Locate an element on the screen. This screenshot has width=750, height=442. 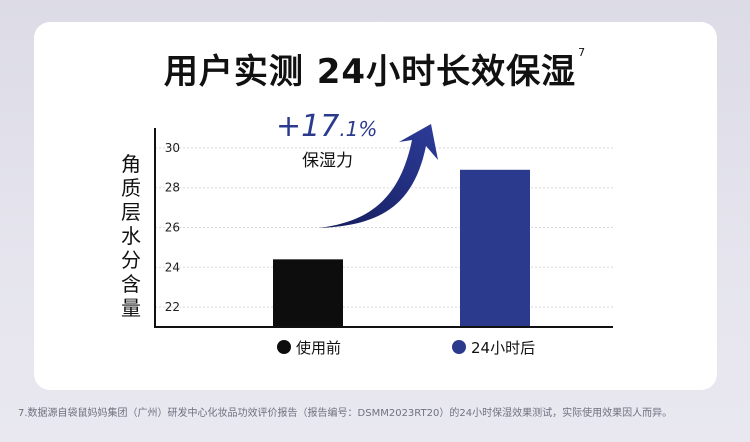
y-tick-label: 28 is located at coordinates (172, 188).